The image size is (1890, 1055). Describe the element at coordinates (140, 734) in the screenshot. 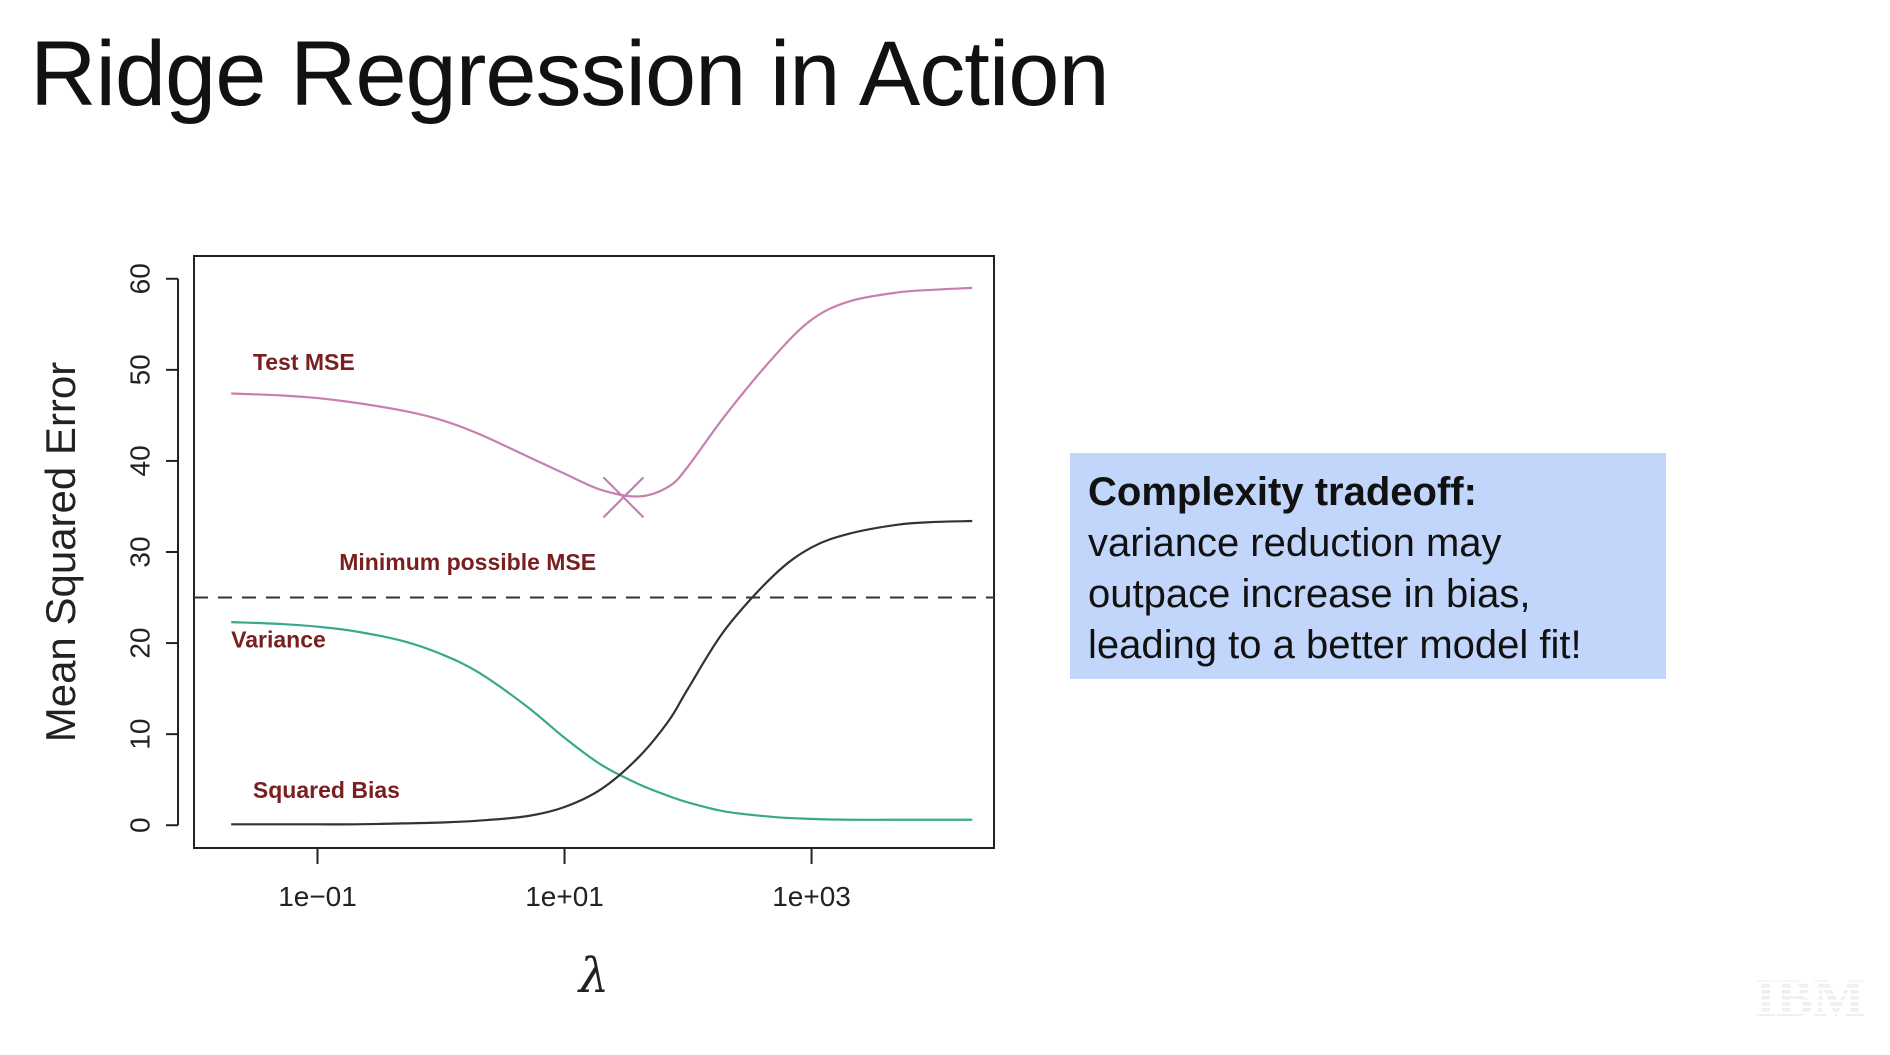

I see `y-tick-label: 10` at that location.